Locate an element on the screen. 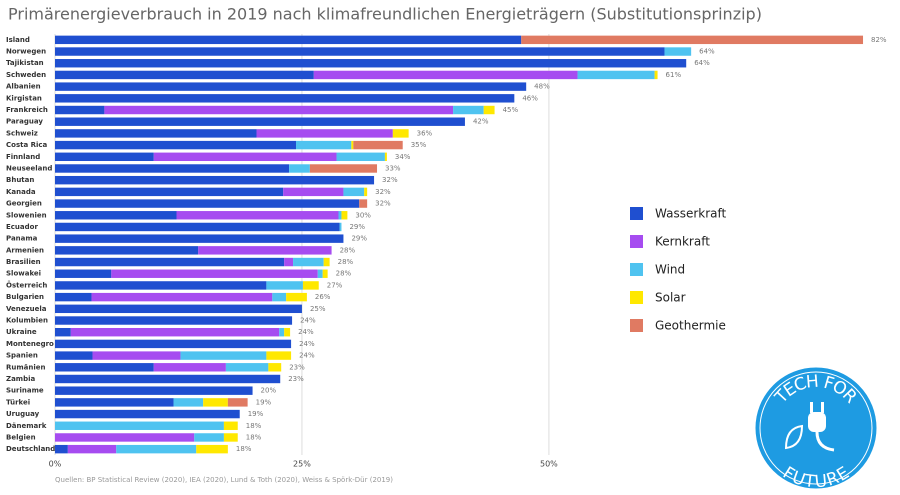 This screenshot has height=495, width=900. total-label: 29% is located at coordinates (357, 227).